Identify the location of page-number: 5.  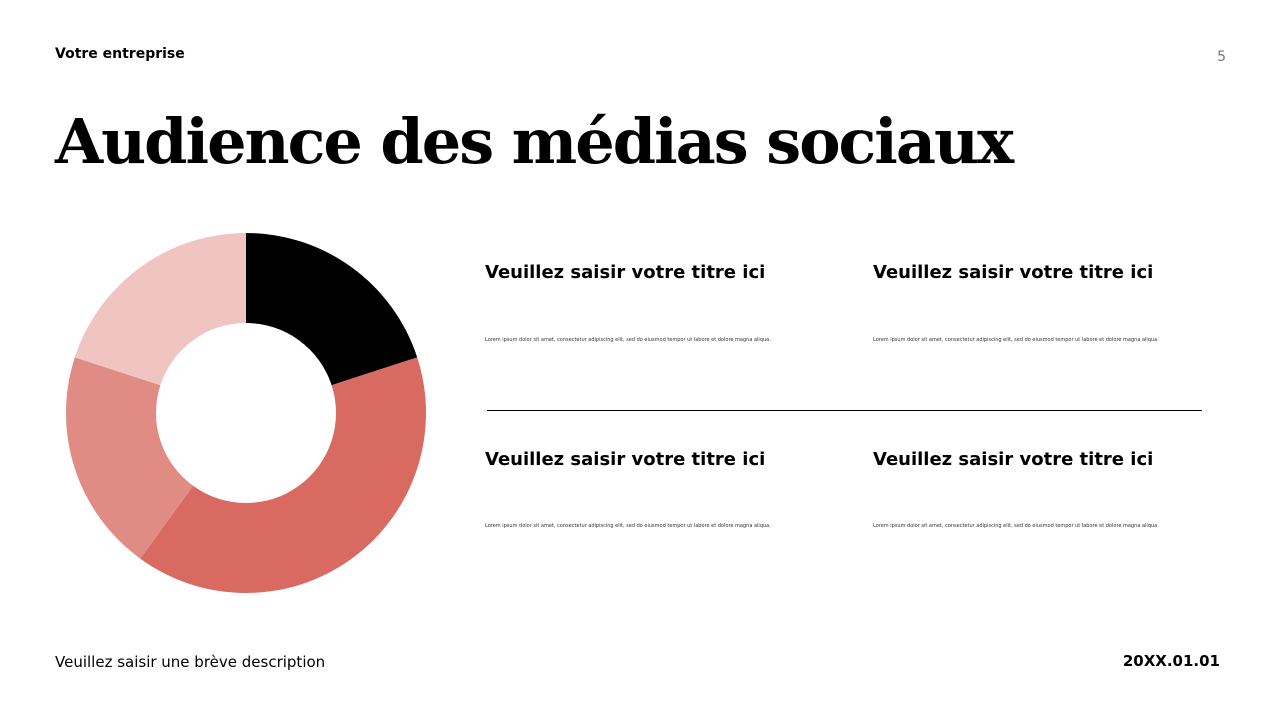
(1221, 57).